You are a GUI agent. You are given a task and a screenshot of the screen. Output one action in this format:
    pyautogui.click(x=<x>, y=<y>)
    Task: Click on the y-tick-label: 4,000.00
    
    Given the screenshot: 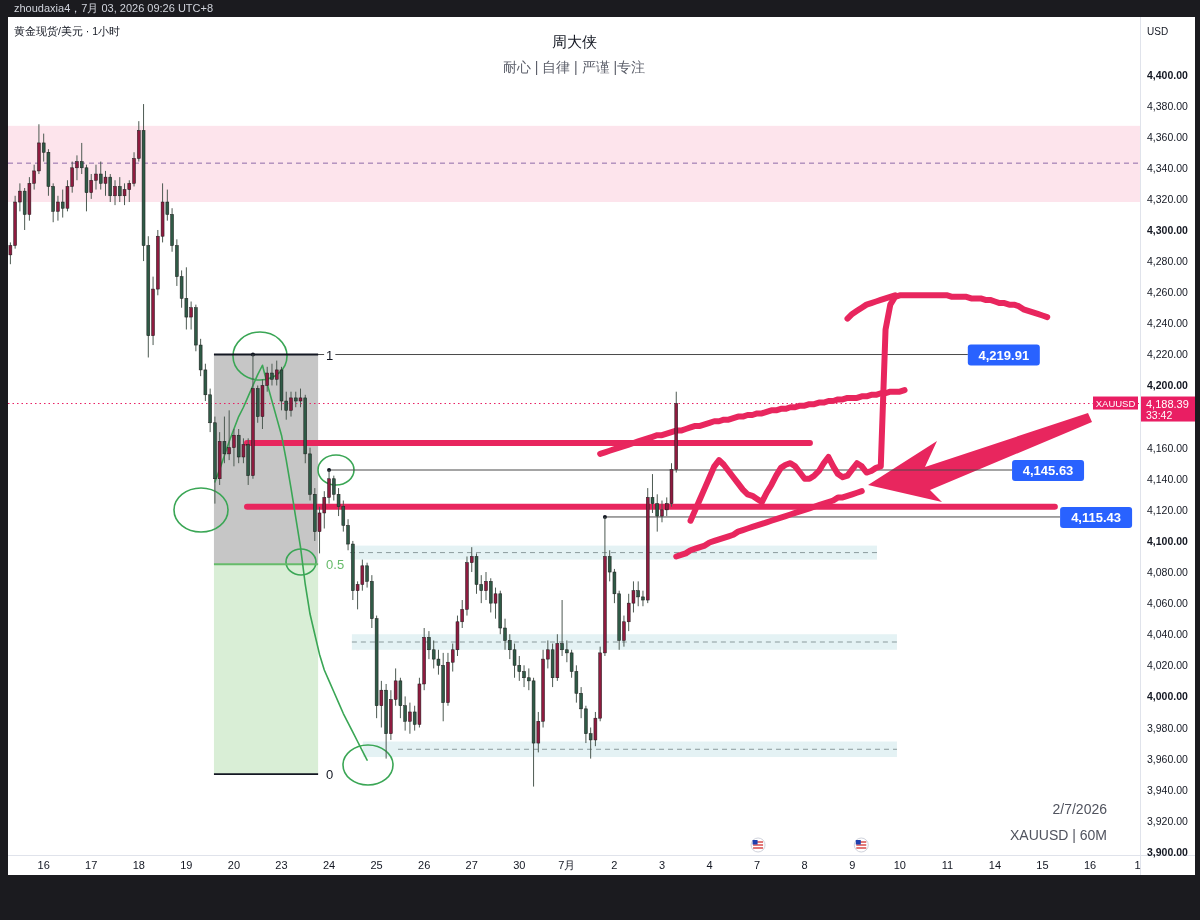 What is the action you would take?
    pyautogui.click(x=1168, y=696)
    